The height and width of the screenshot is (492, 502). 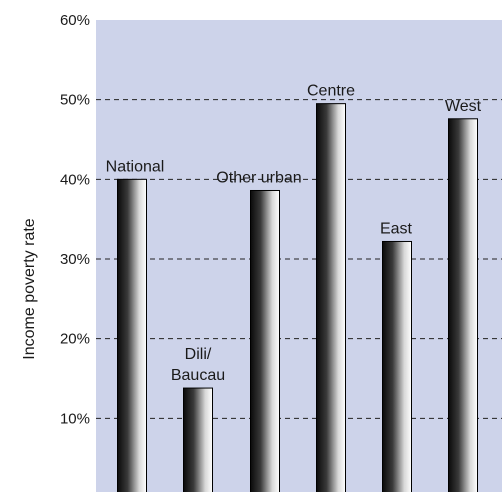 What do you see at coordinates (198, 365) in the screenshot?
I see `bar-label-1: Dili/Baucau` at bounding box center [198, 365].